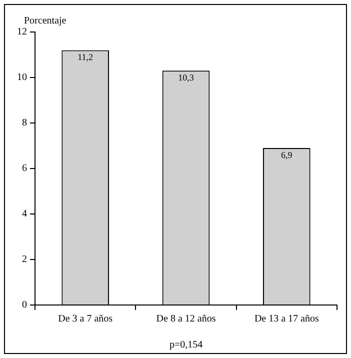 Image resolution: width=351 pixels, height=358 pixels. Describe the element at coordinates (24, 123) in the screenshot. I see `y-tick-label: 8` at that location.